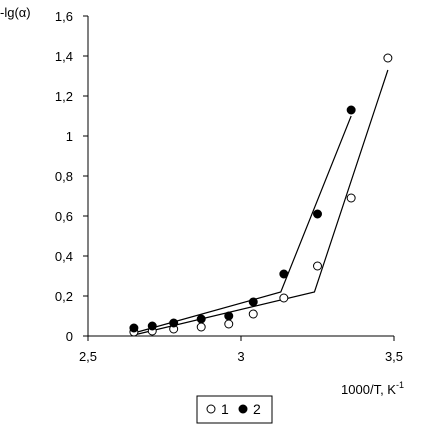 The height and width of the screenshot is (427, 426). Describe the element at coordinates (64, 96) in the screenshot. I see `y-tick-label-6: 1,2` at that location.